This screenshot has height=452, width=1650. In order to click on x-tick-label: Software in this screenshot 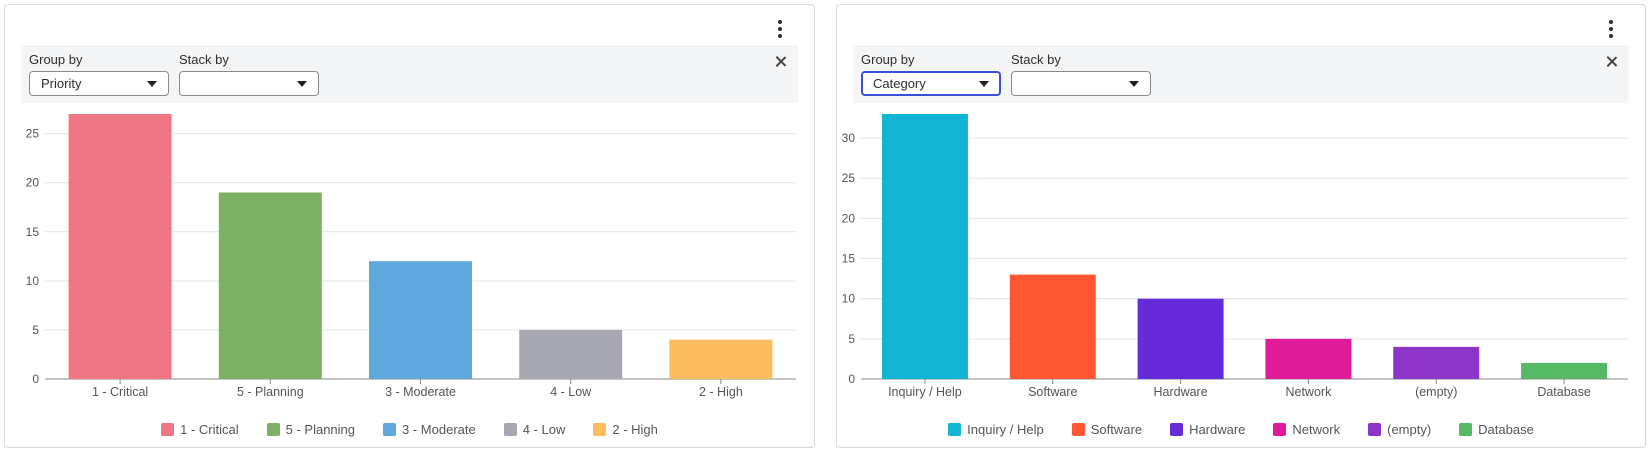, I will do `click(1052, 392)`.